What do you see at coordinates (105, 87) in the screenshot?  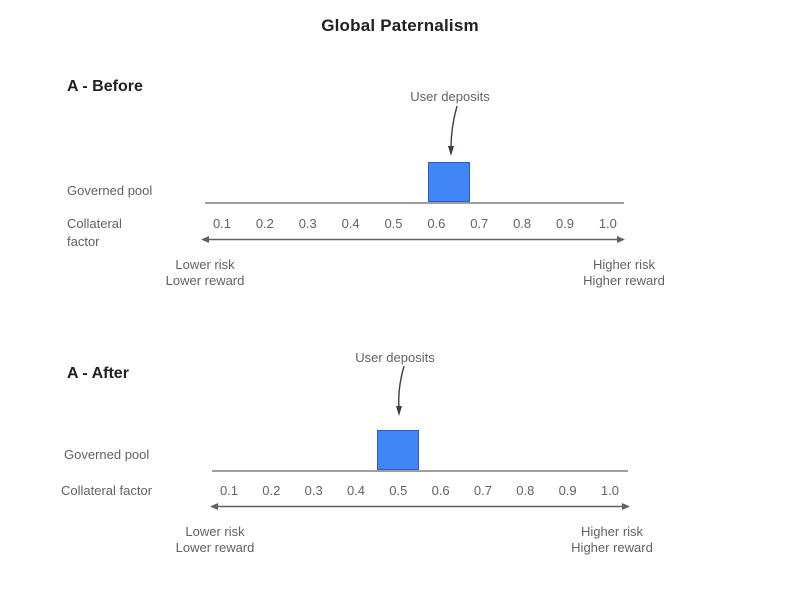 I see `section-heading-before: A - Before` at bounding box center [105, 87].